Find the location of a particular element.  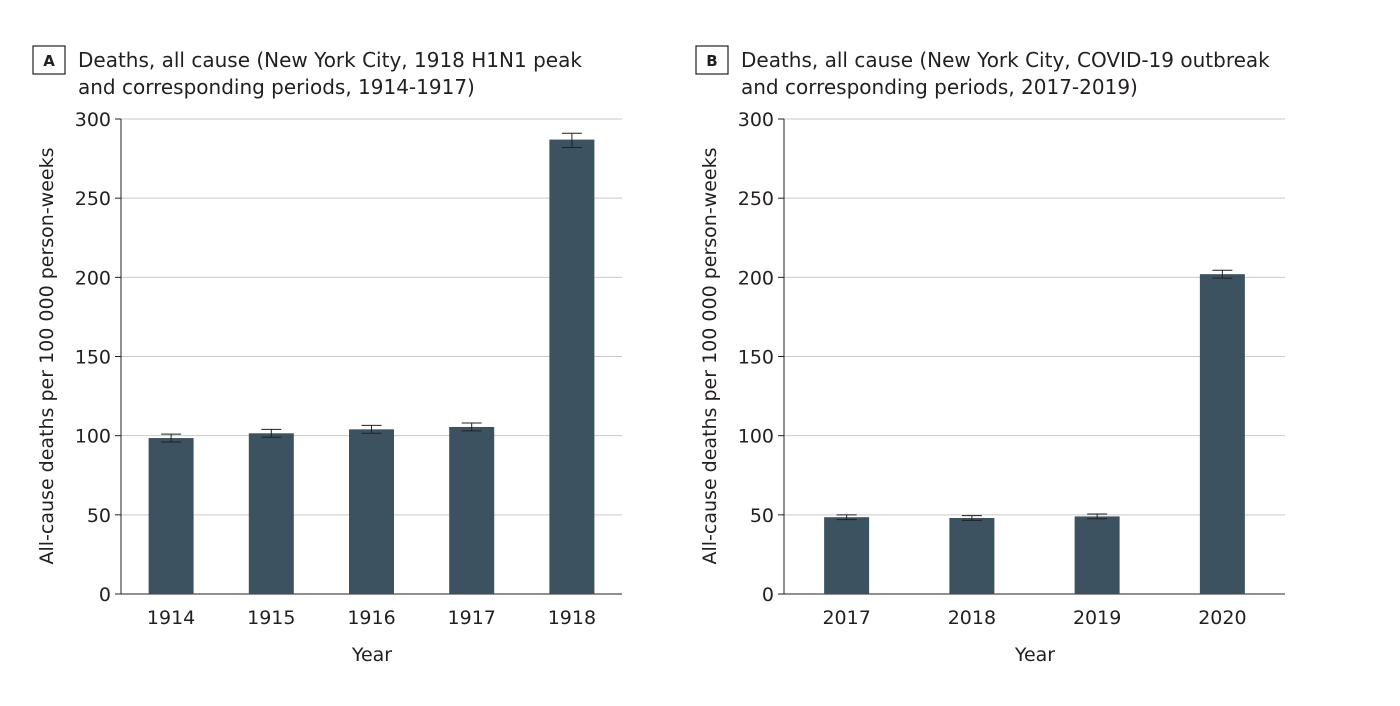

panel-b-y-tick-label: 150 is located at coordinates (756, 358).